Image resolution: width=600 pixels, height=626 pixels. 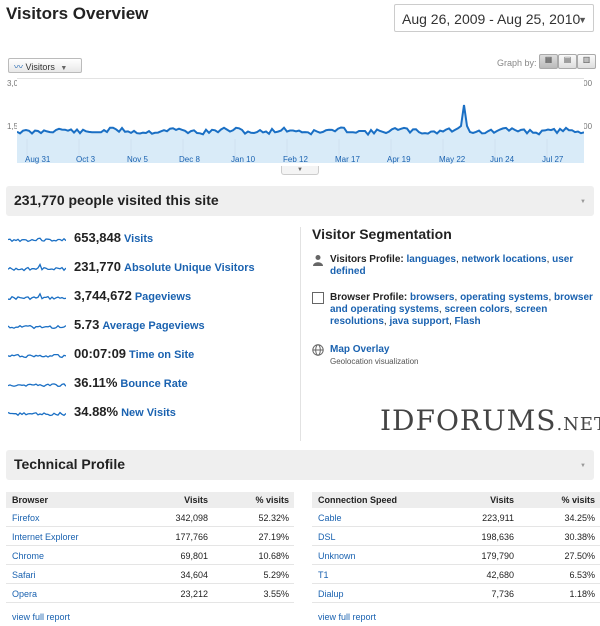 What do you see at coordinates (273, 518) in the screenshot?
I see `cell-value: 52.32%` at bounding box center [273, 518].